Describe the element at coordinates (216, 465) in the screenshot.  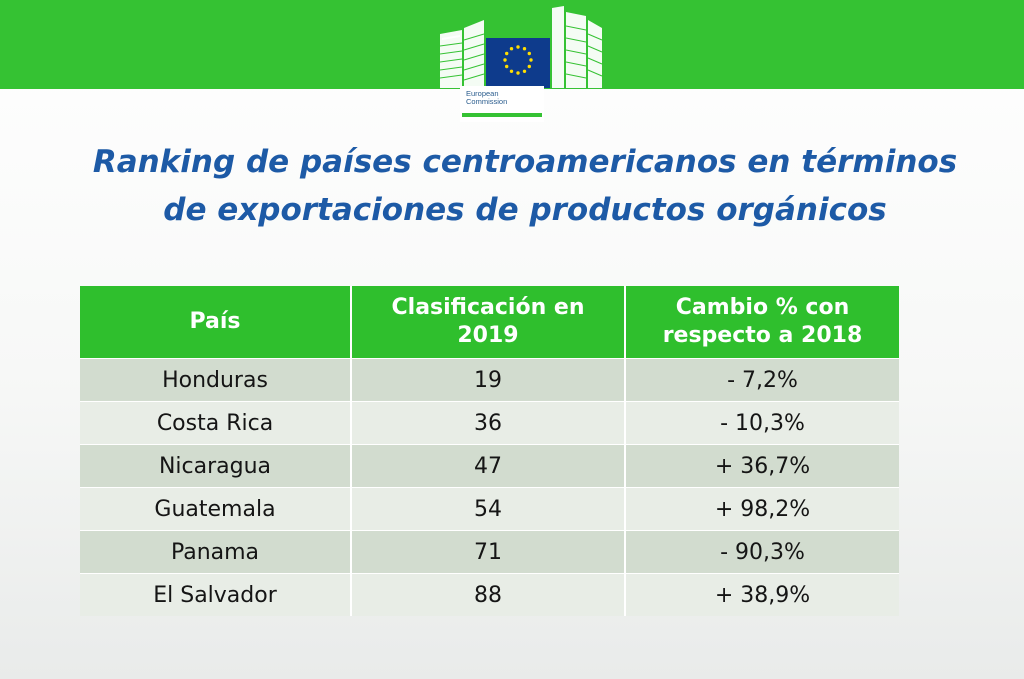
I see `cell-pais: Nicaragua` at that location.